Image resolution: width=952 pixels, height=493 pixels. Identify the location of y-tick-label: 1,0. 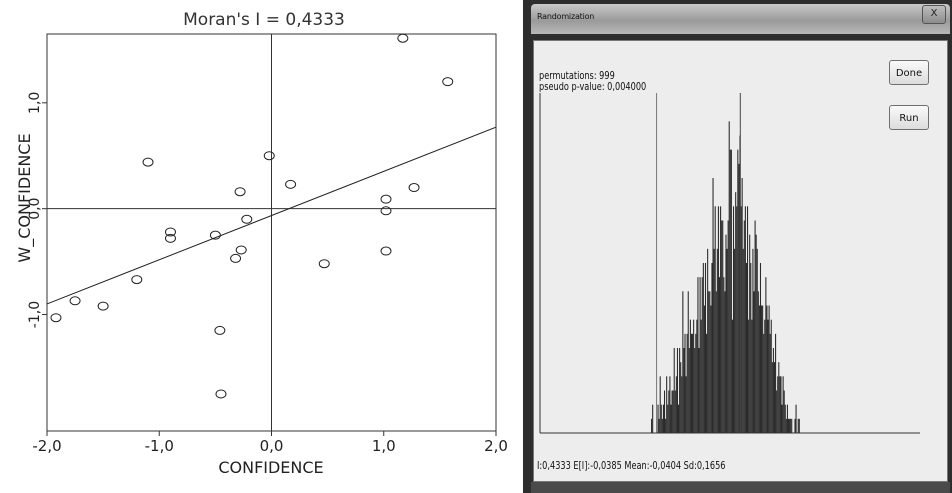
(35, 103).